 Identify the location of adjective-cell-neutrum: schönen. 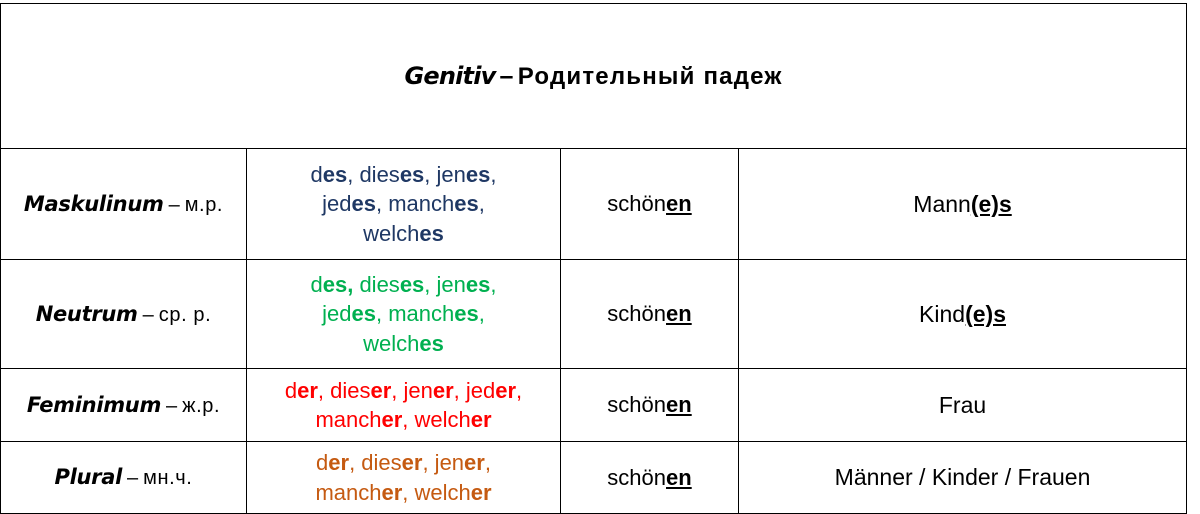
(649, 314).